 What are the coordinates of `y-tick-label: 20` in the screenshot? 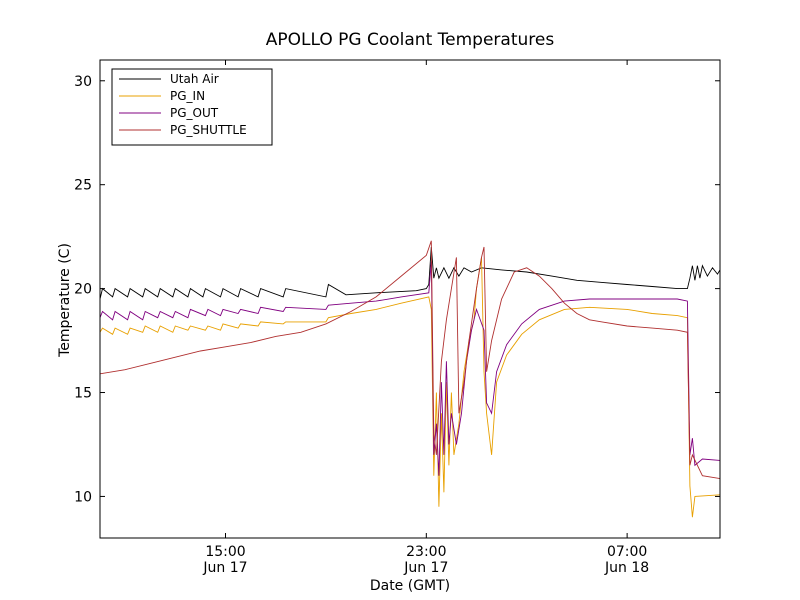 It's located at (83, 290).